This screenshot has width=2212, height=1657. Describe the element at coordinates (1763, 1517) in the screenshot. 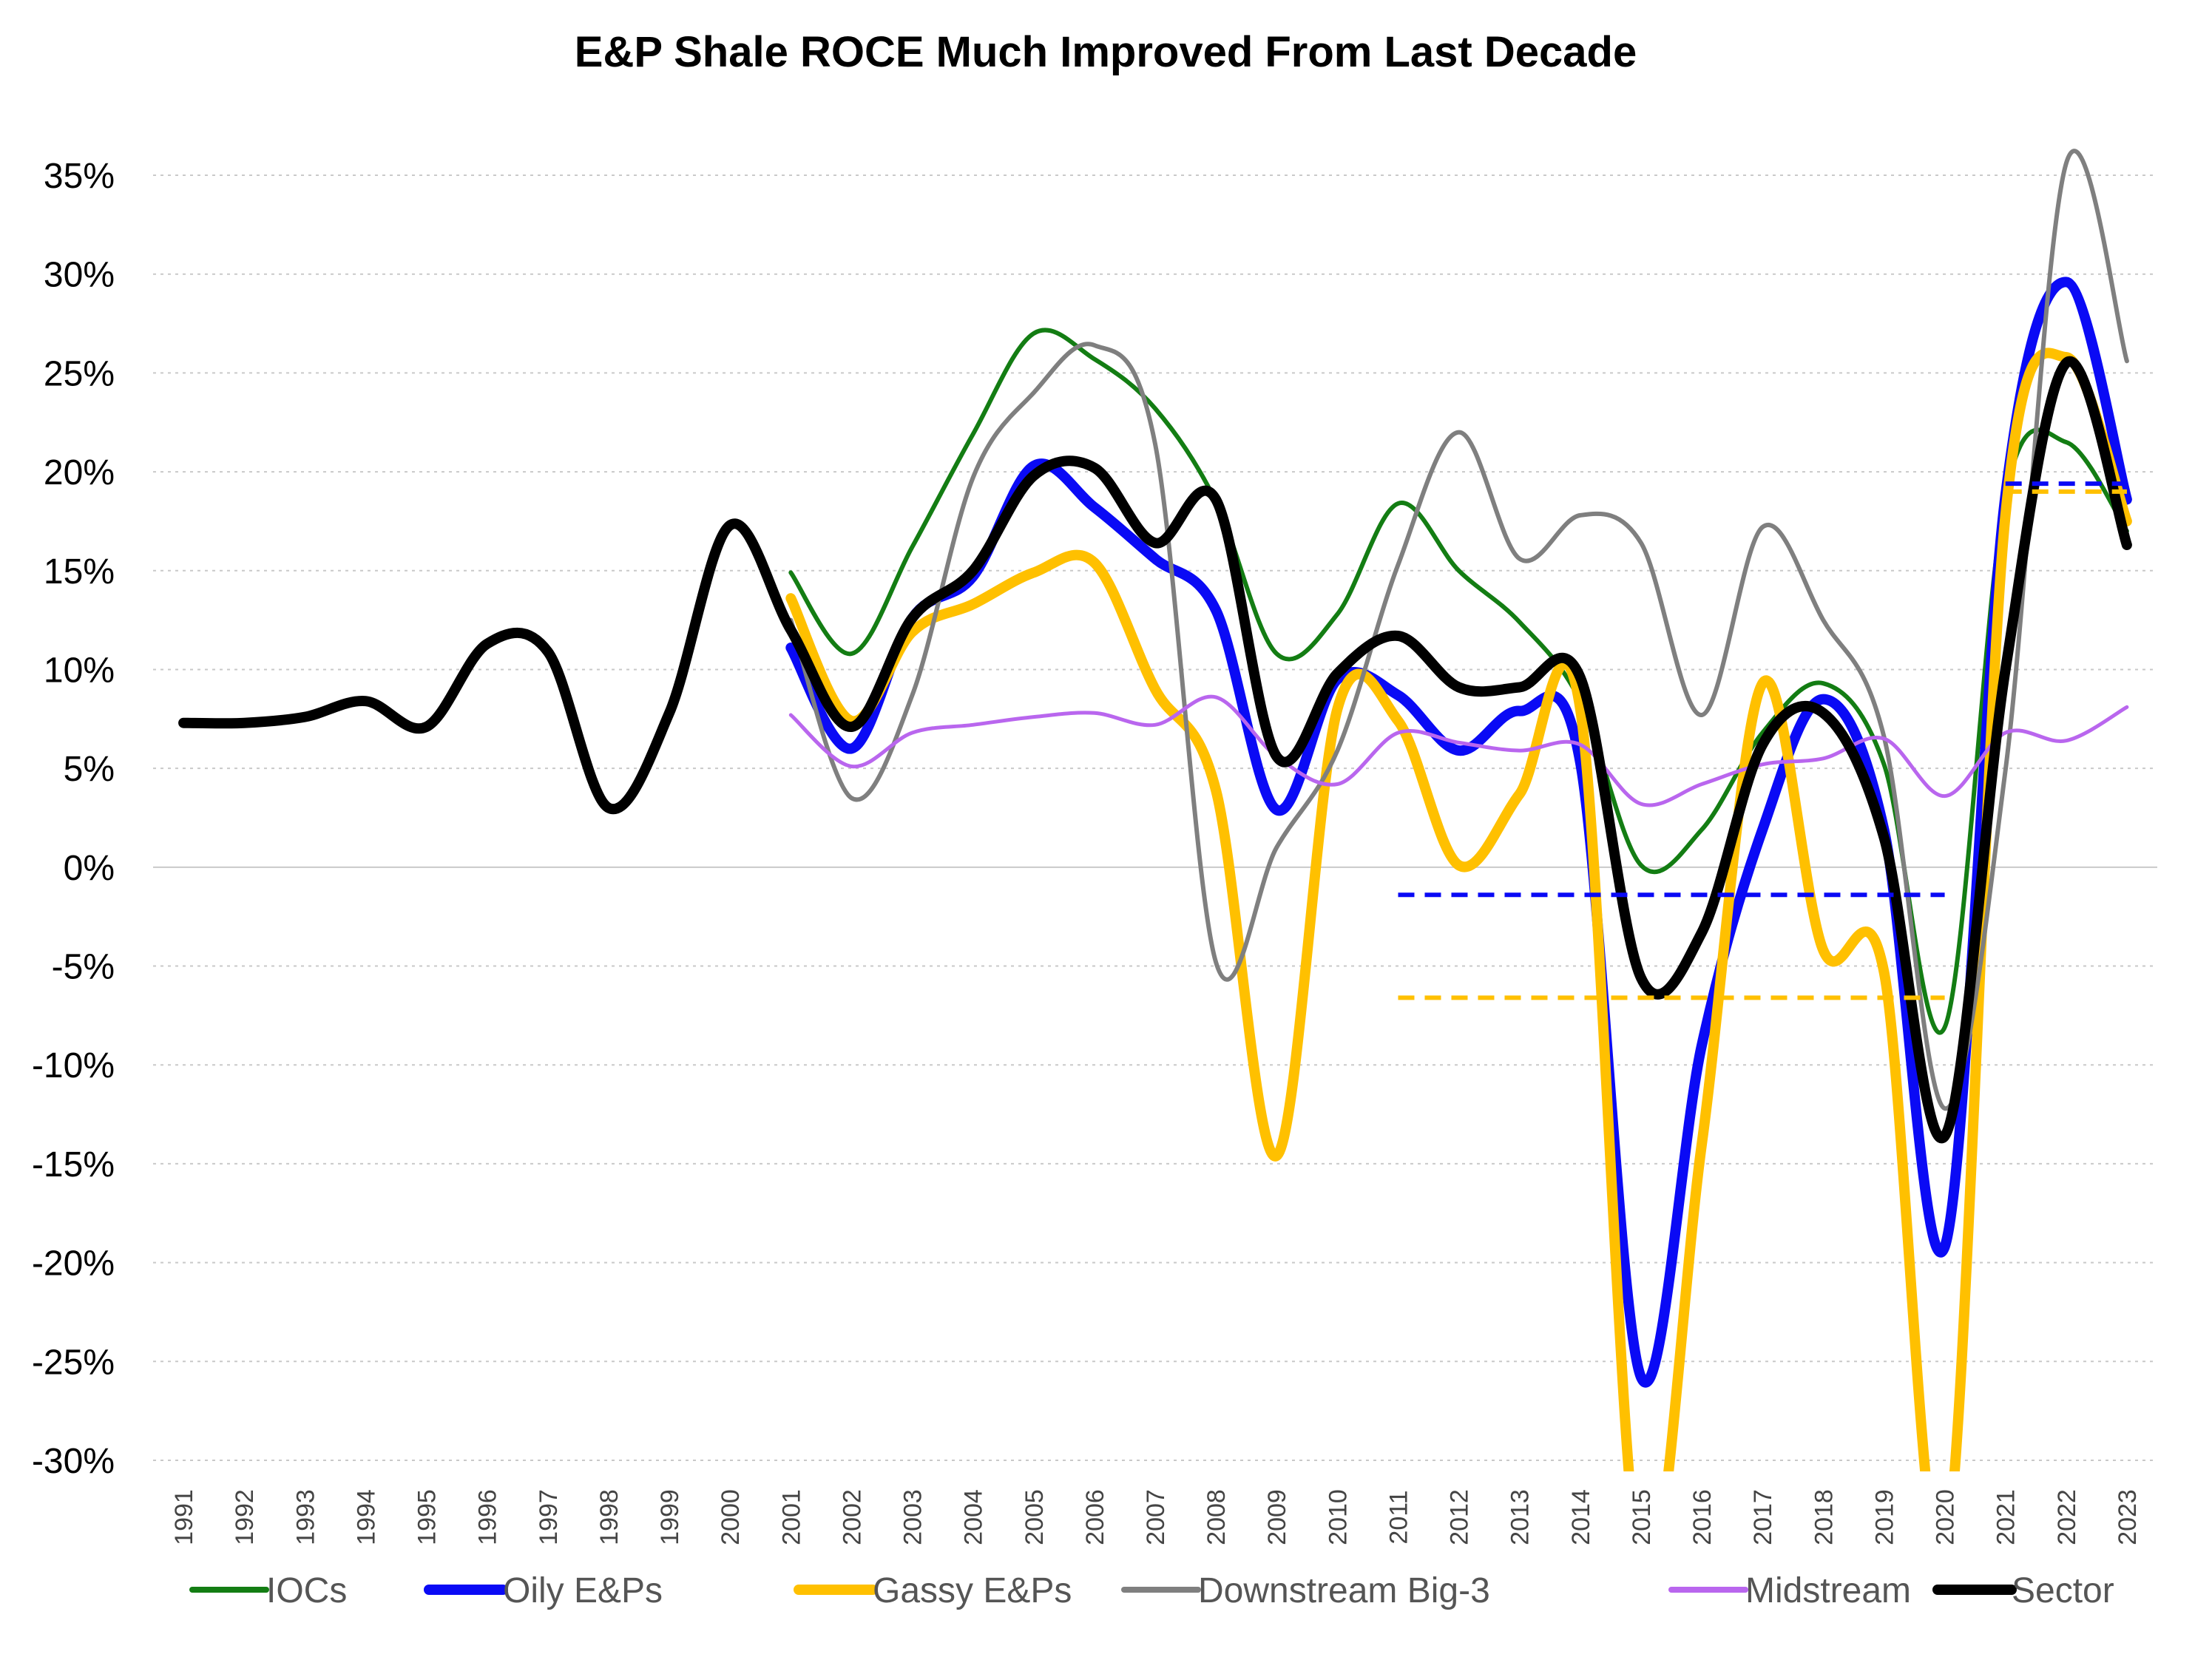

I see `x-tick-label: 2017` at that location.